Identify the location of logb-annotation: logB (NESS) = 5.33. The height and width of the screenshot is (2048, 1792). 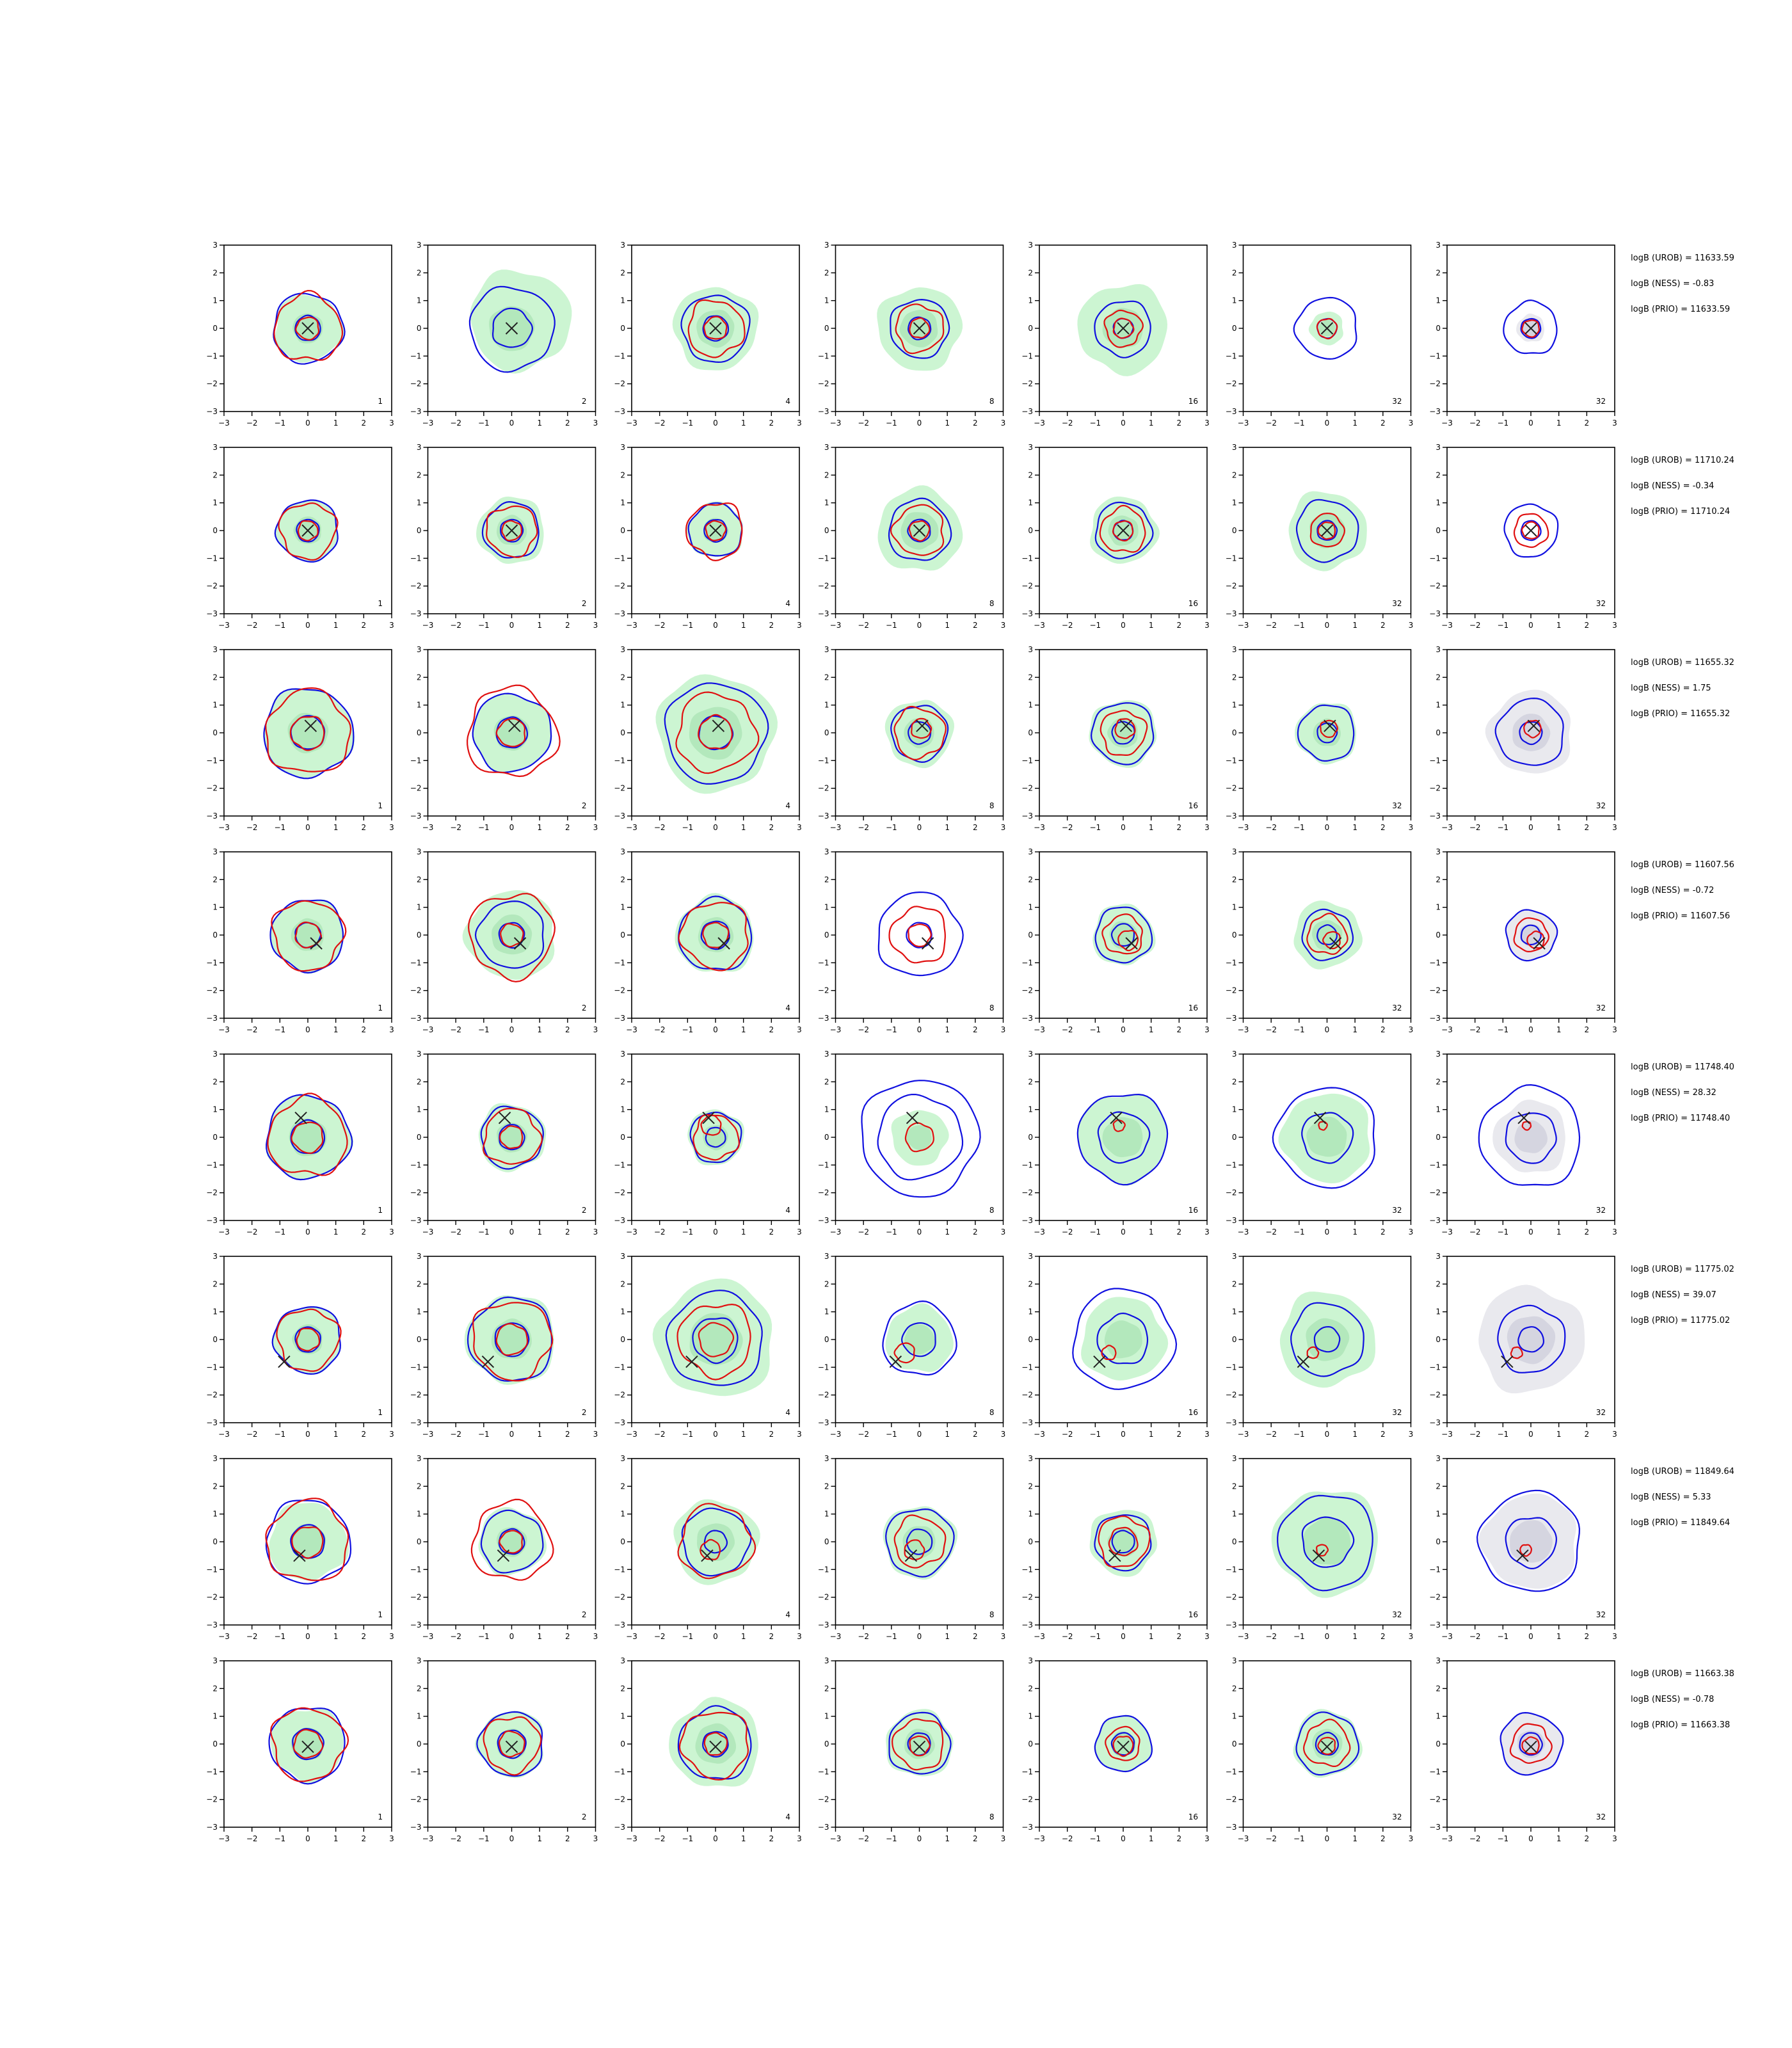
(1671, 1497).